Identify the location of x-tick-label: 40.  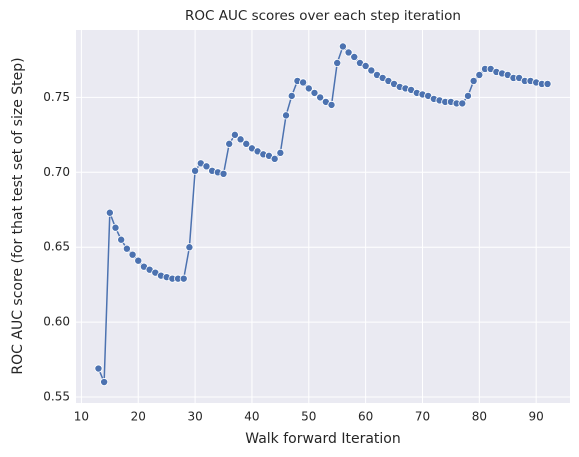
(251, 417).